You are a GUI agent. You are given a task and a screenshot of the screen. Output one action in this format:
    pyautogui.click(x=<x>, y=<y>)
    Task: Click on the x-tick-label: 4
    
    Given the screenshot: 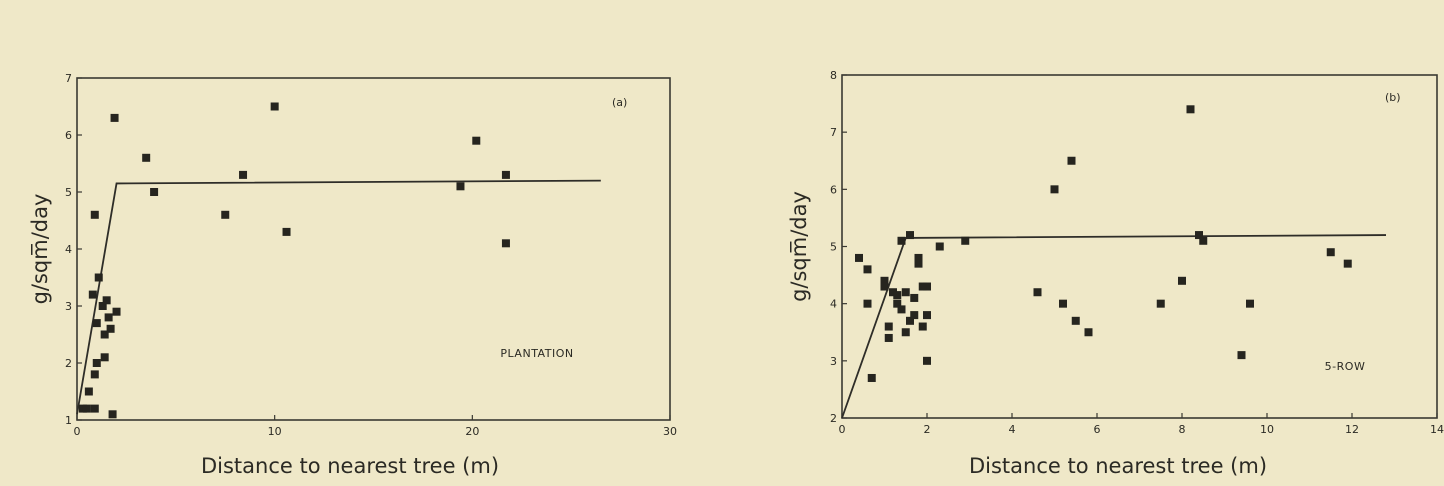 What is the action you would take?
    pyautogui.click(x=1012, y=429)
    